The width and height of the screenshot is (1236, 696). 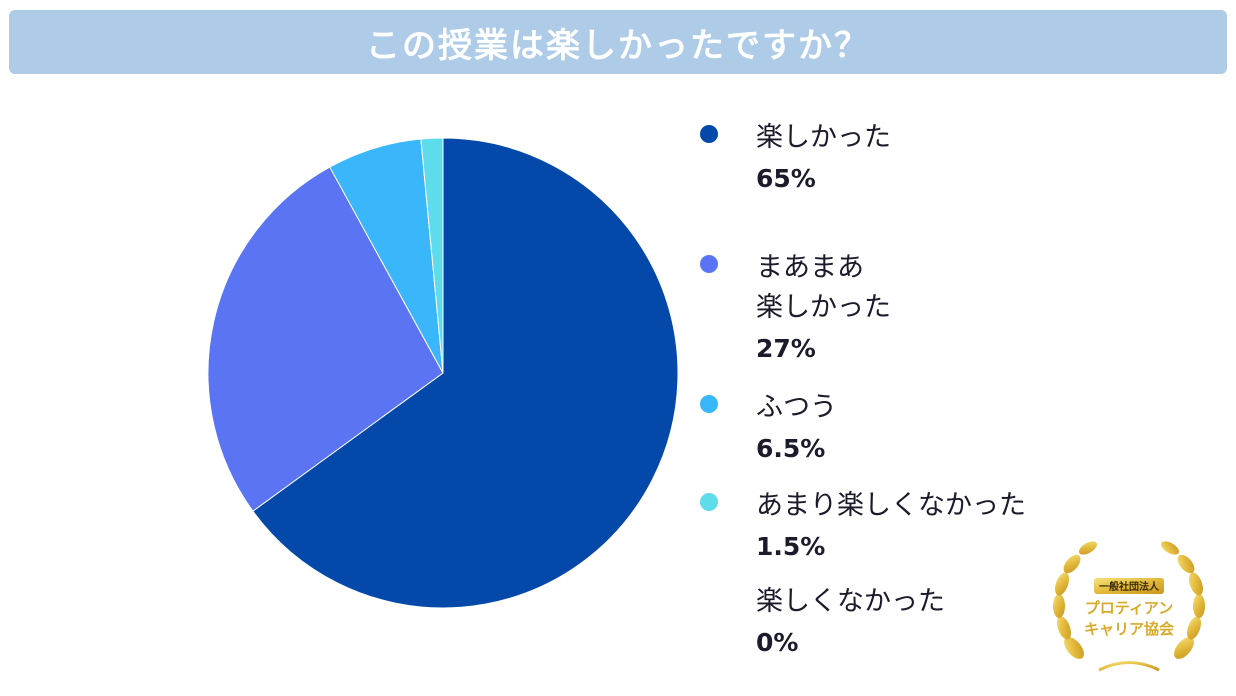 I want to click on legend-label: あまり楽しくなかった, so click(x=891, y=505).